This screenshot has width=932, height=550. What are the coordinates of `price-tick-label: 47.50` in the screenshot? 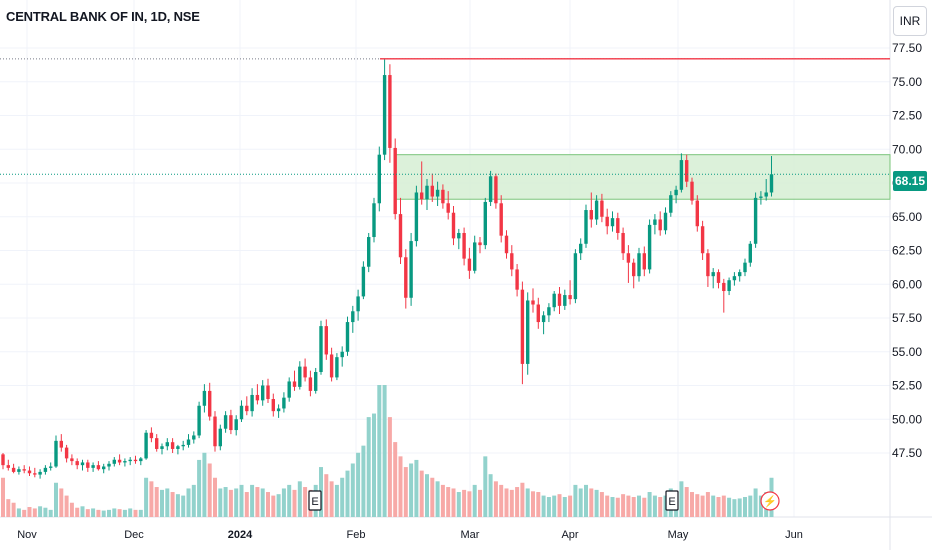 It's located at (907, 453).